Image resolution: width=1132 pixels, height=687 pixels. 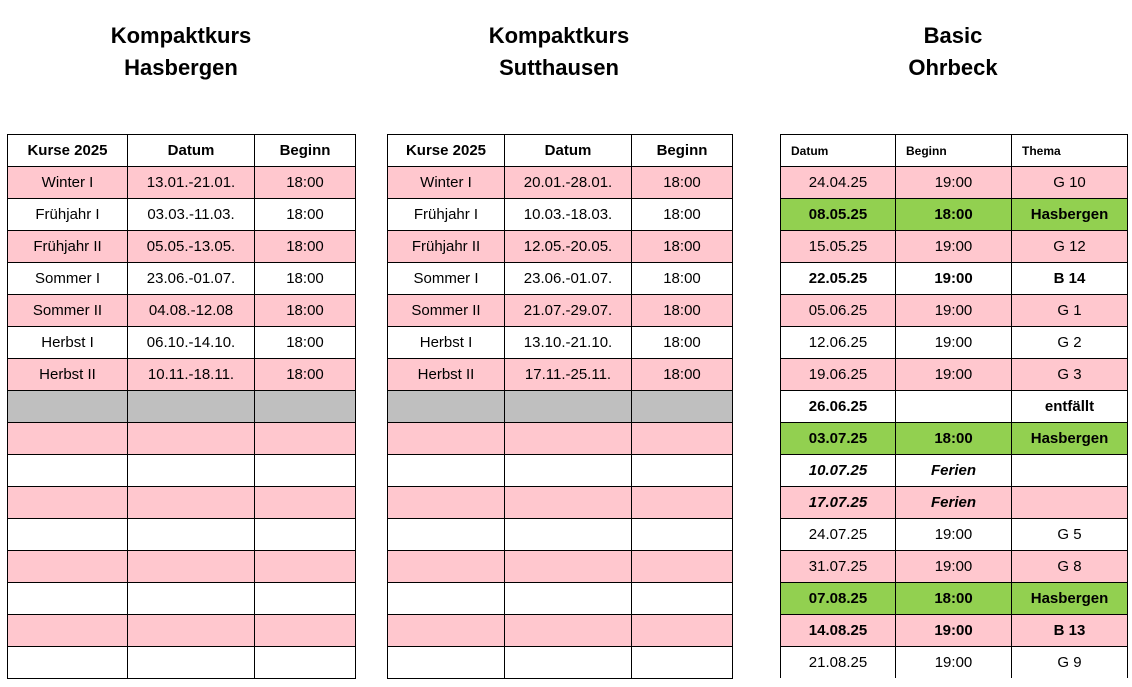 I want to click on table-row: 10.07.25 Ferien, so click(x=954, y=470).